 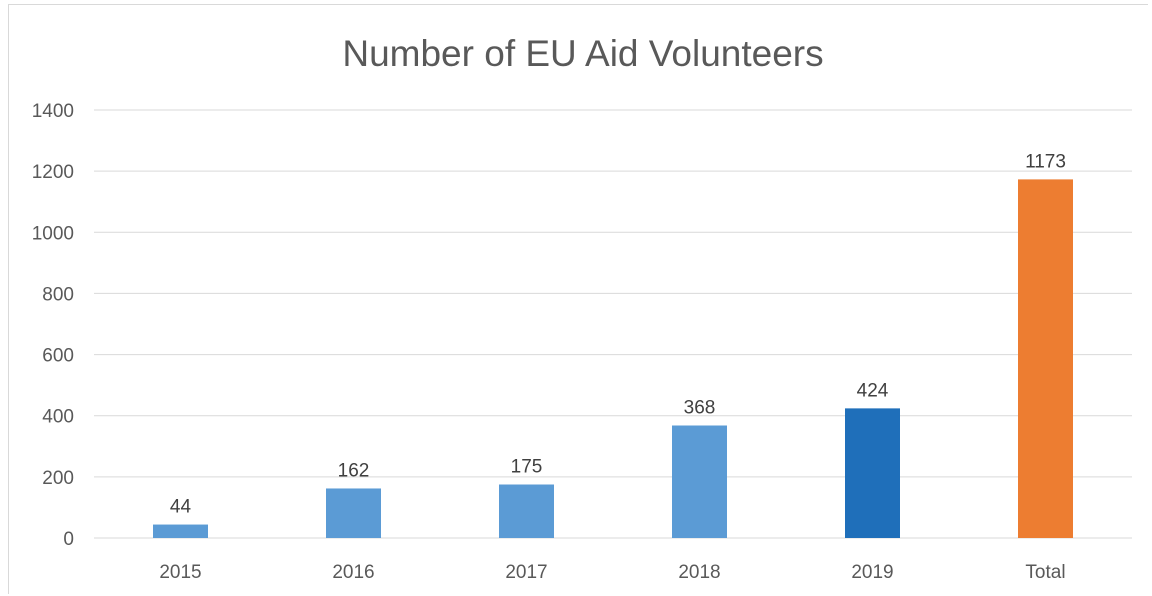 What do you see at coordinates (873, 390) in the screenshot?
I see `data-label: 424` at bounding box center [873, 390].